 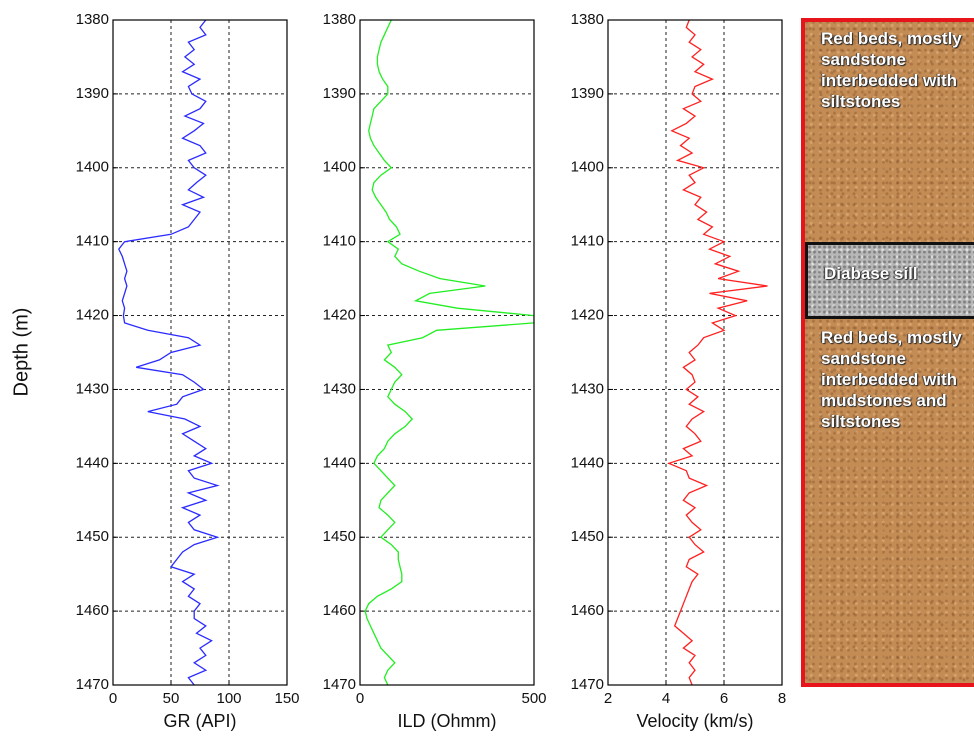 What do you see at coordinates (21, 352) in the screenshot?
I see `y-axis-label: Depth (m)` at bounding box center [21, 352].